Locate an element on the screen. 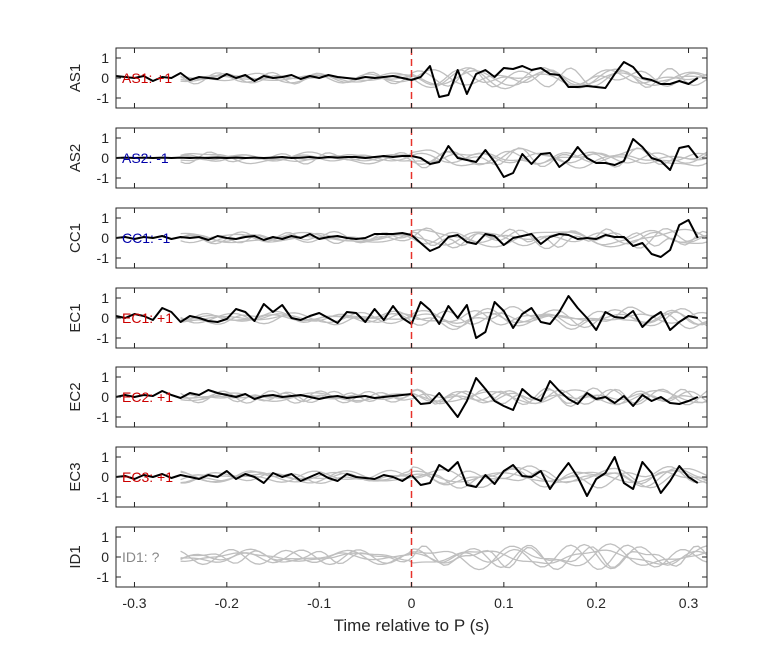 The width and height of the screenshot is (782, 657). x-tick-label: -0.3 is located at coordinates (134, 603).